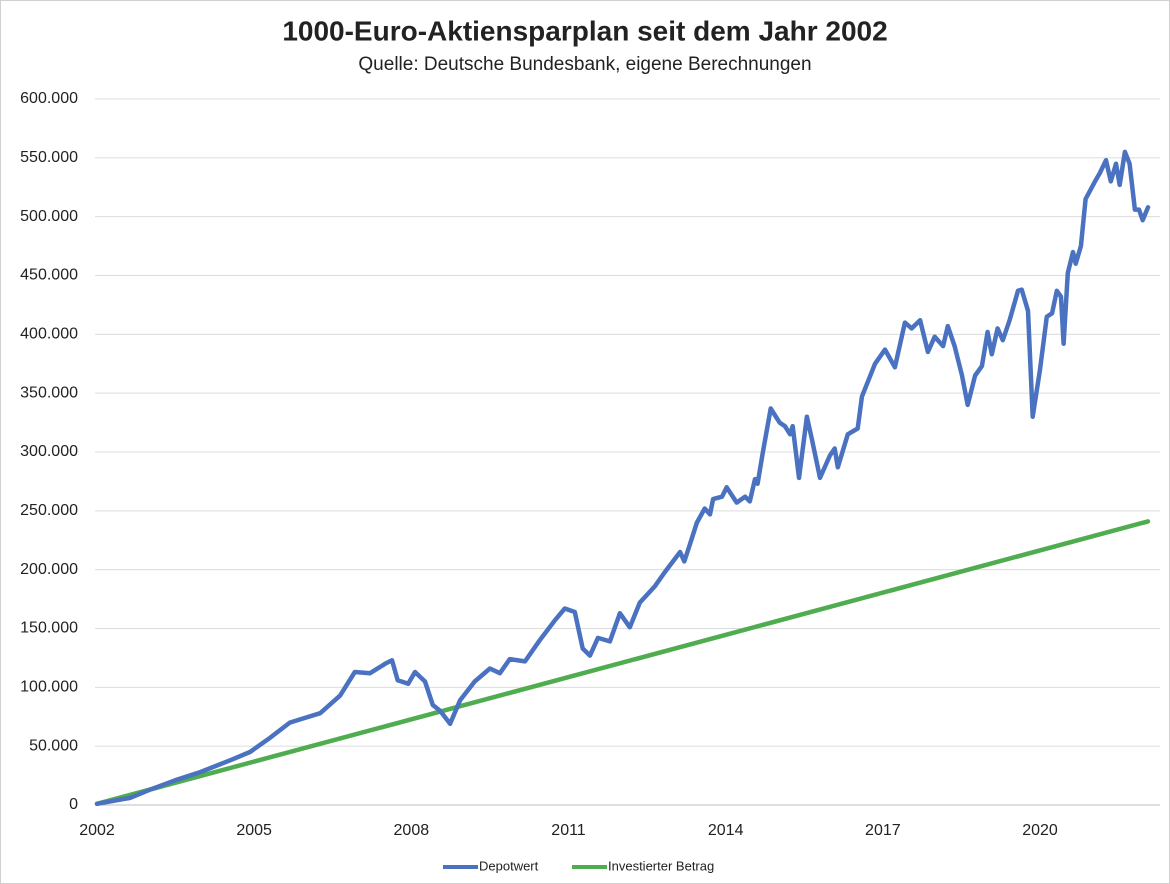  What do you see at coordinates (53, 745) in the screenshot?
I see `y-tick-label: 50.000` at bounding box center [53, 745].